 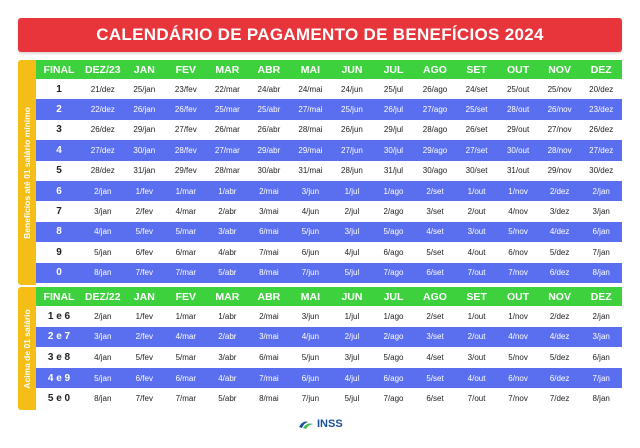 What do you see at coordinates (476, 89) in the screenshot?
I see `payment-date-cell: 24/set` at bounding box center [476, 89].